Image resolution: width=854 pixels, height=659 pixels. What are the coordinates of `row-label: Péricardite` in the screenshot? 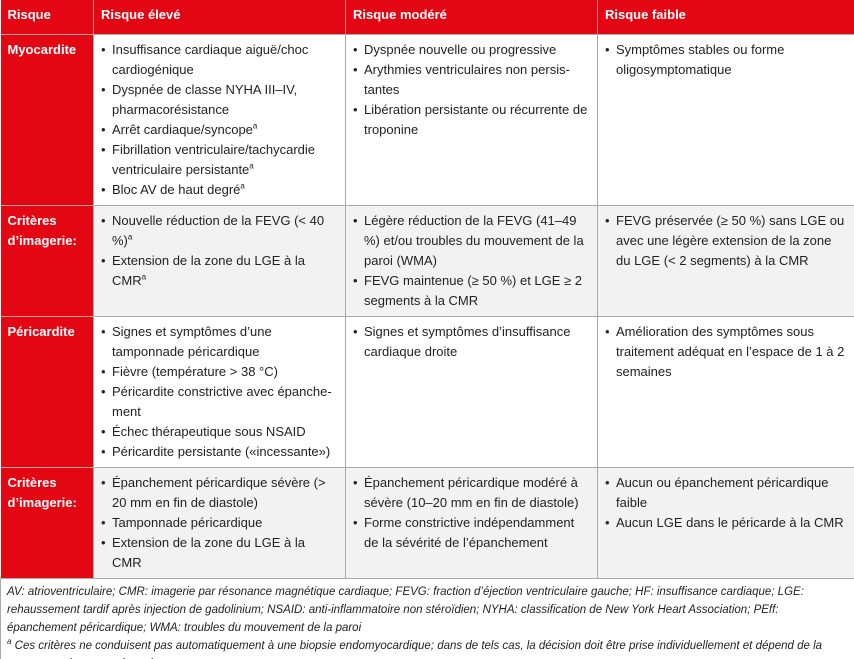 It's located at (47, 392).